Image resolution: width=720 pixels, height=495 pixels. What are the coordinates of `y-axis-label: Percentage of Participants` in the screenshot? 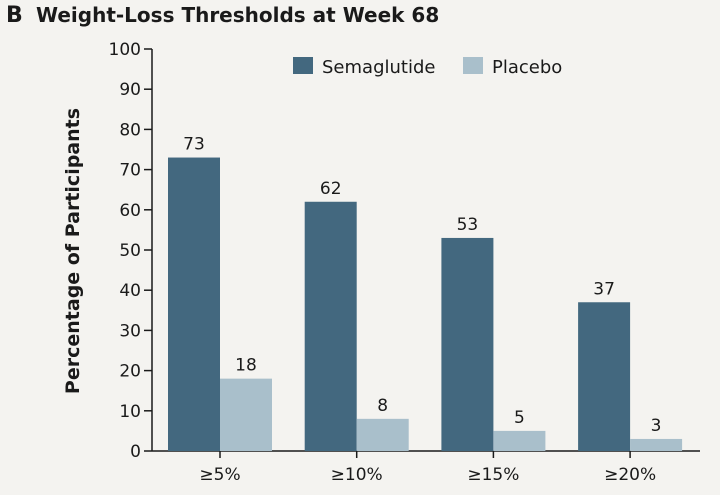 It's located at (73, 251).